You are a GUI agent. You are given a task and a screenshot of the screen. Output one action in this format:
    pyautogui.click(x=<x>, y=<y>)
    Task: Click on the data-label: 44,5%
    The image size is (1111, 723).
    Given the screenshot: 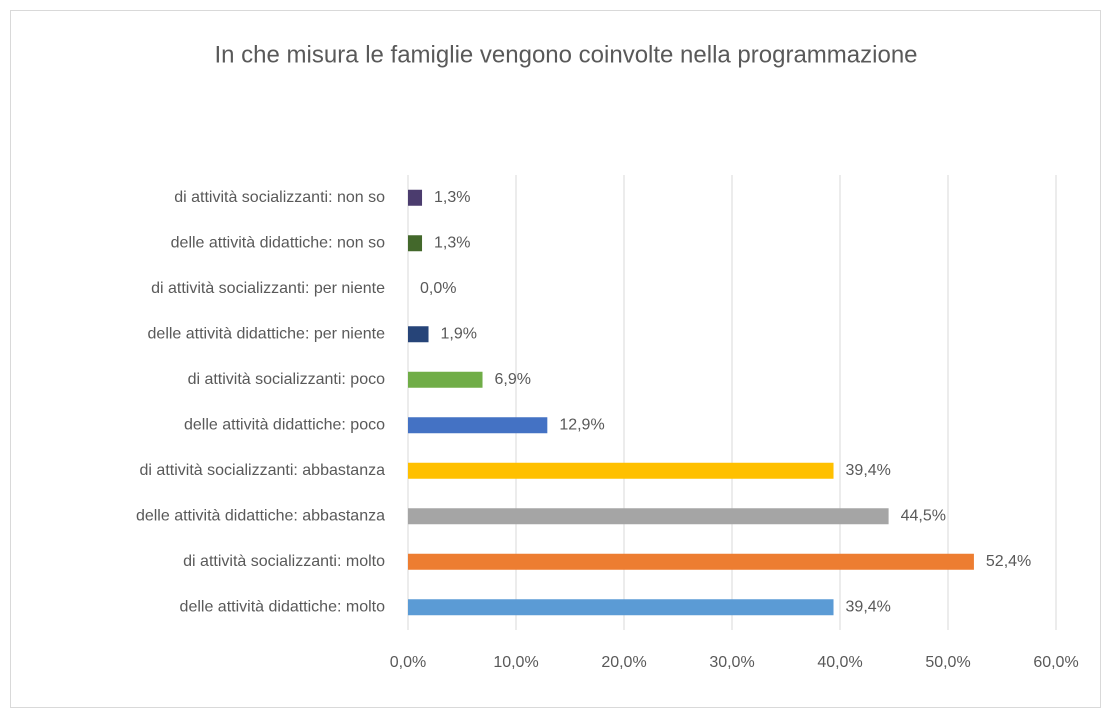 What is the action you would take?
    pyautogui.click(x=923, y=515)
    